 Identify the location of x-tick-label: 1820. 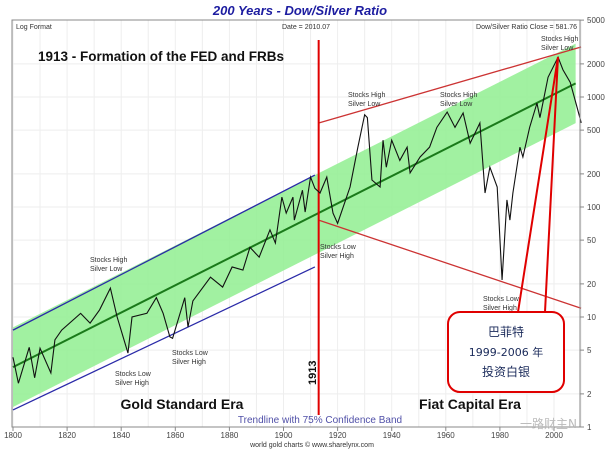
(67, 435).